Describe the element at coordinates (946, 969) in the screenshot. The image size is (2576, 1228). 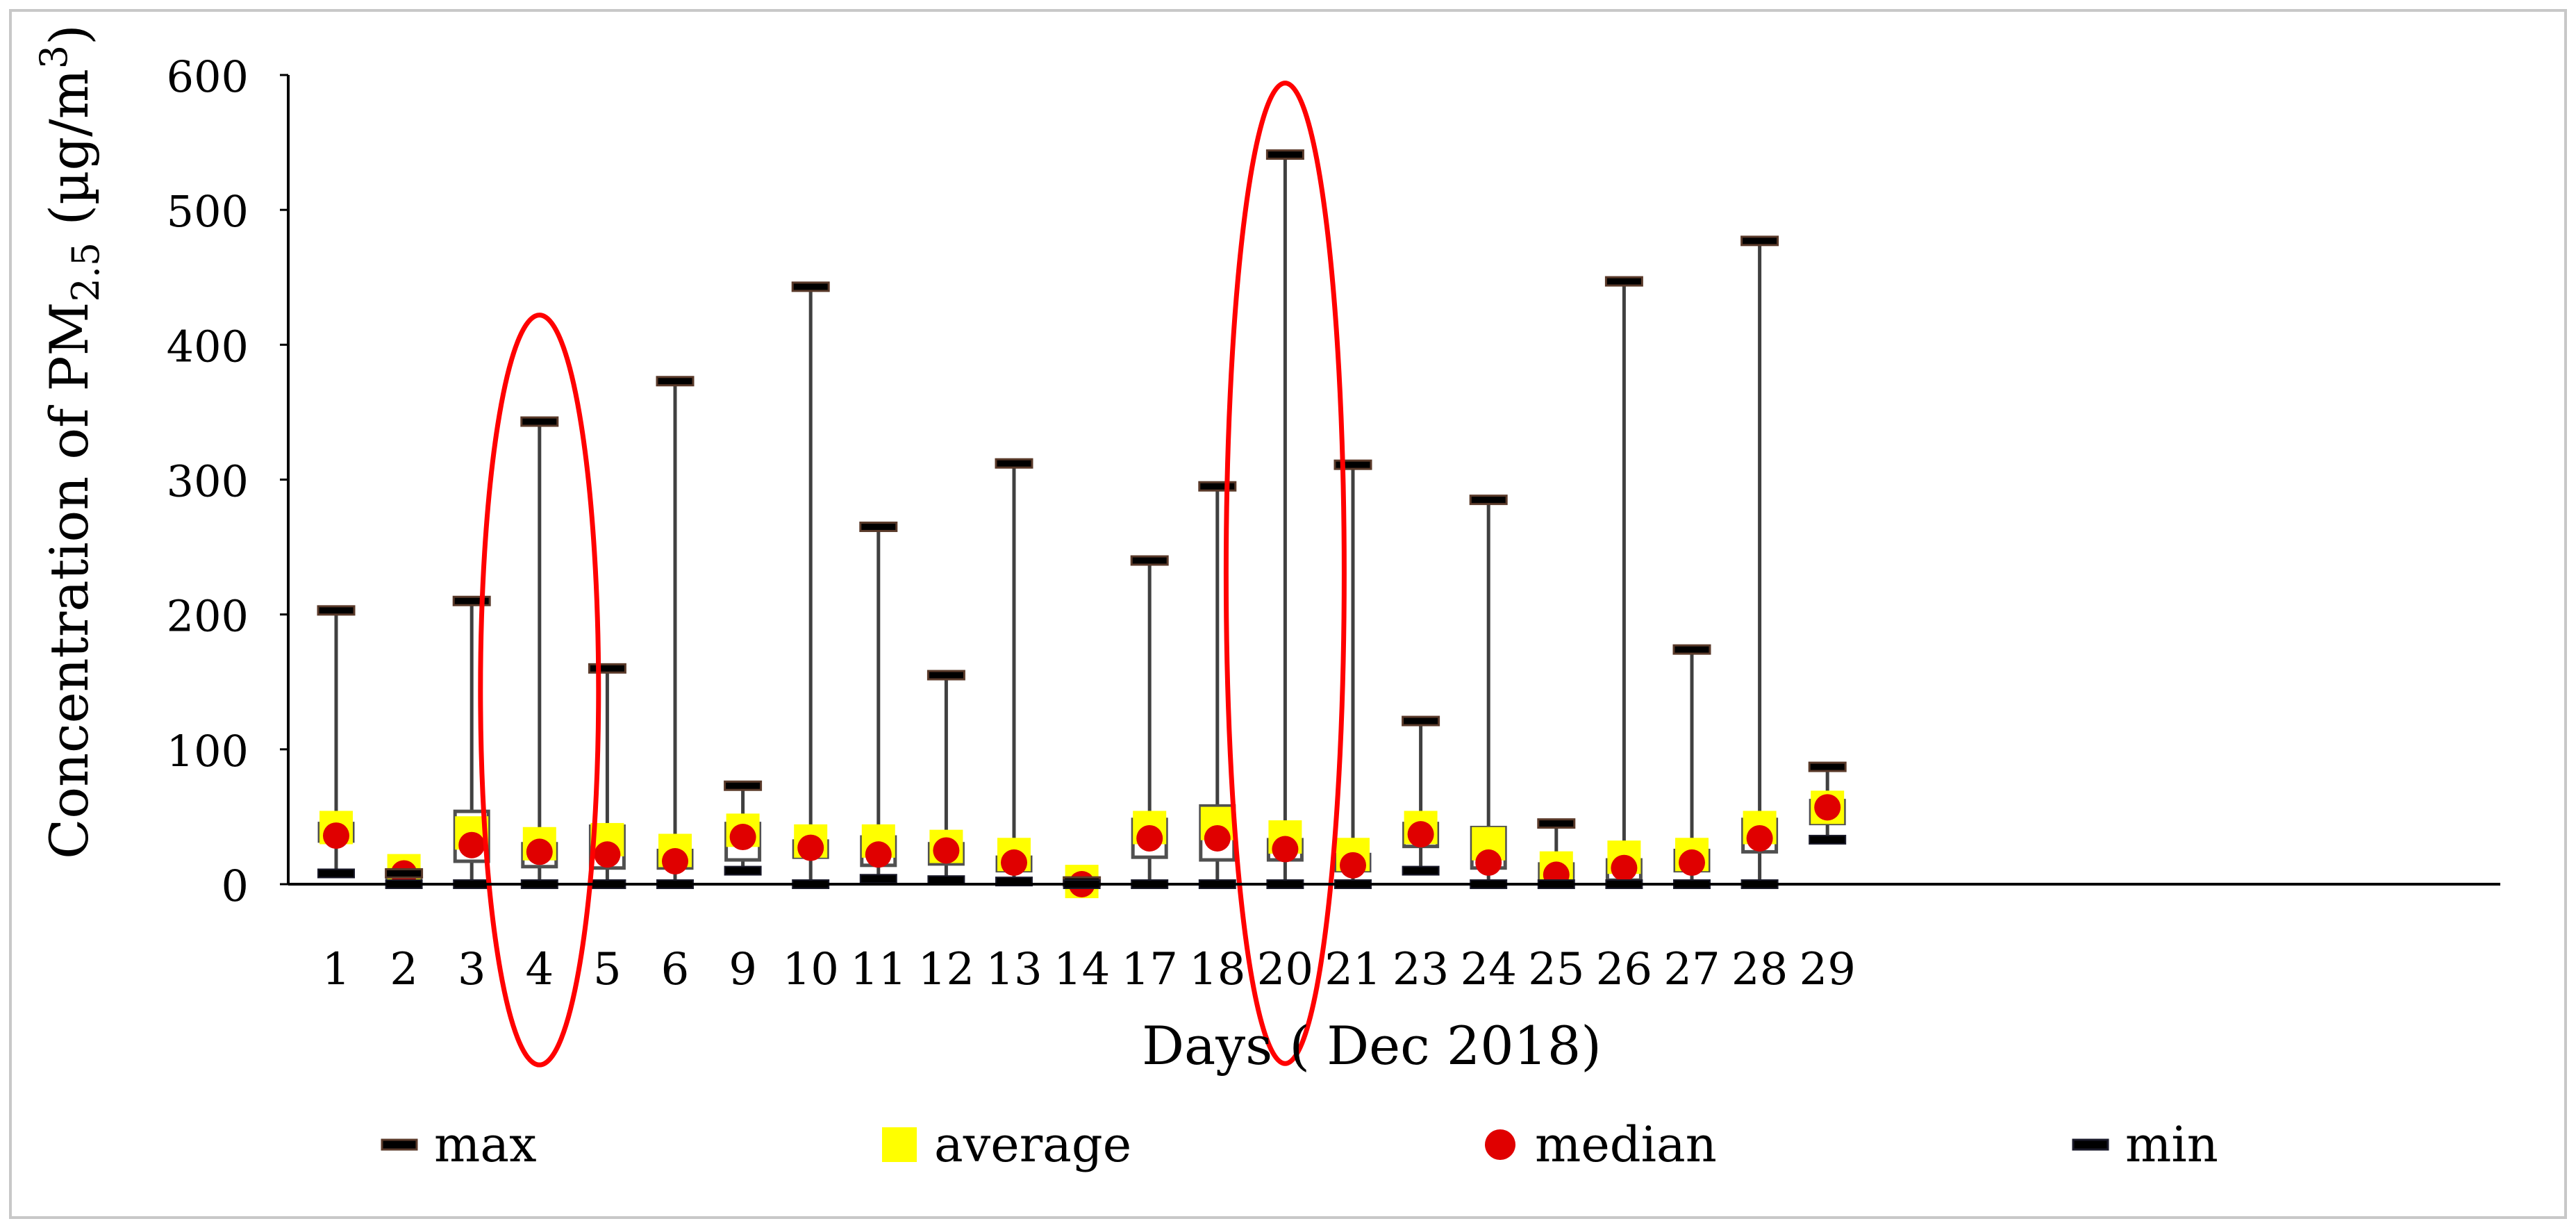
I see `x-tick-label: 12` at that location.